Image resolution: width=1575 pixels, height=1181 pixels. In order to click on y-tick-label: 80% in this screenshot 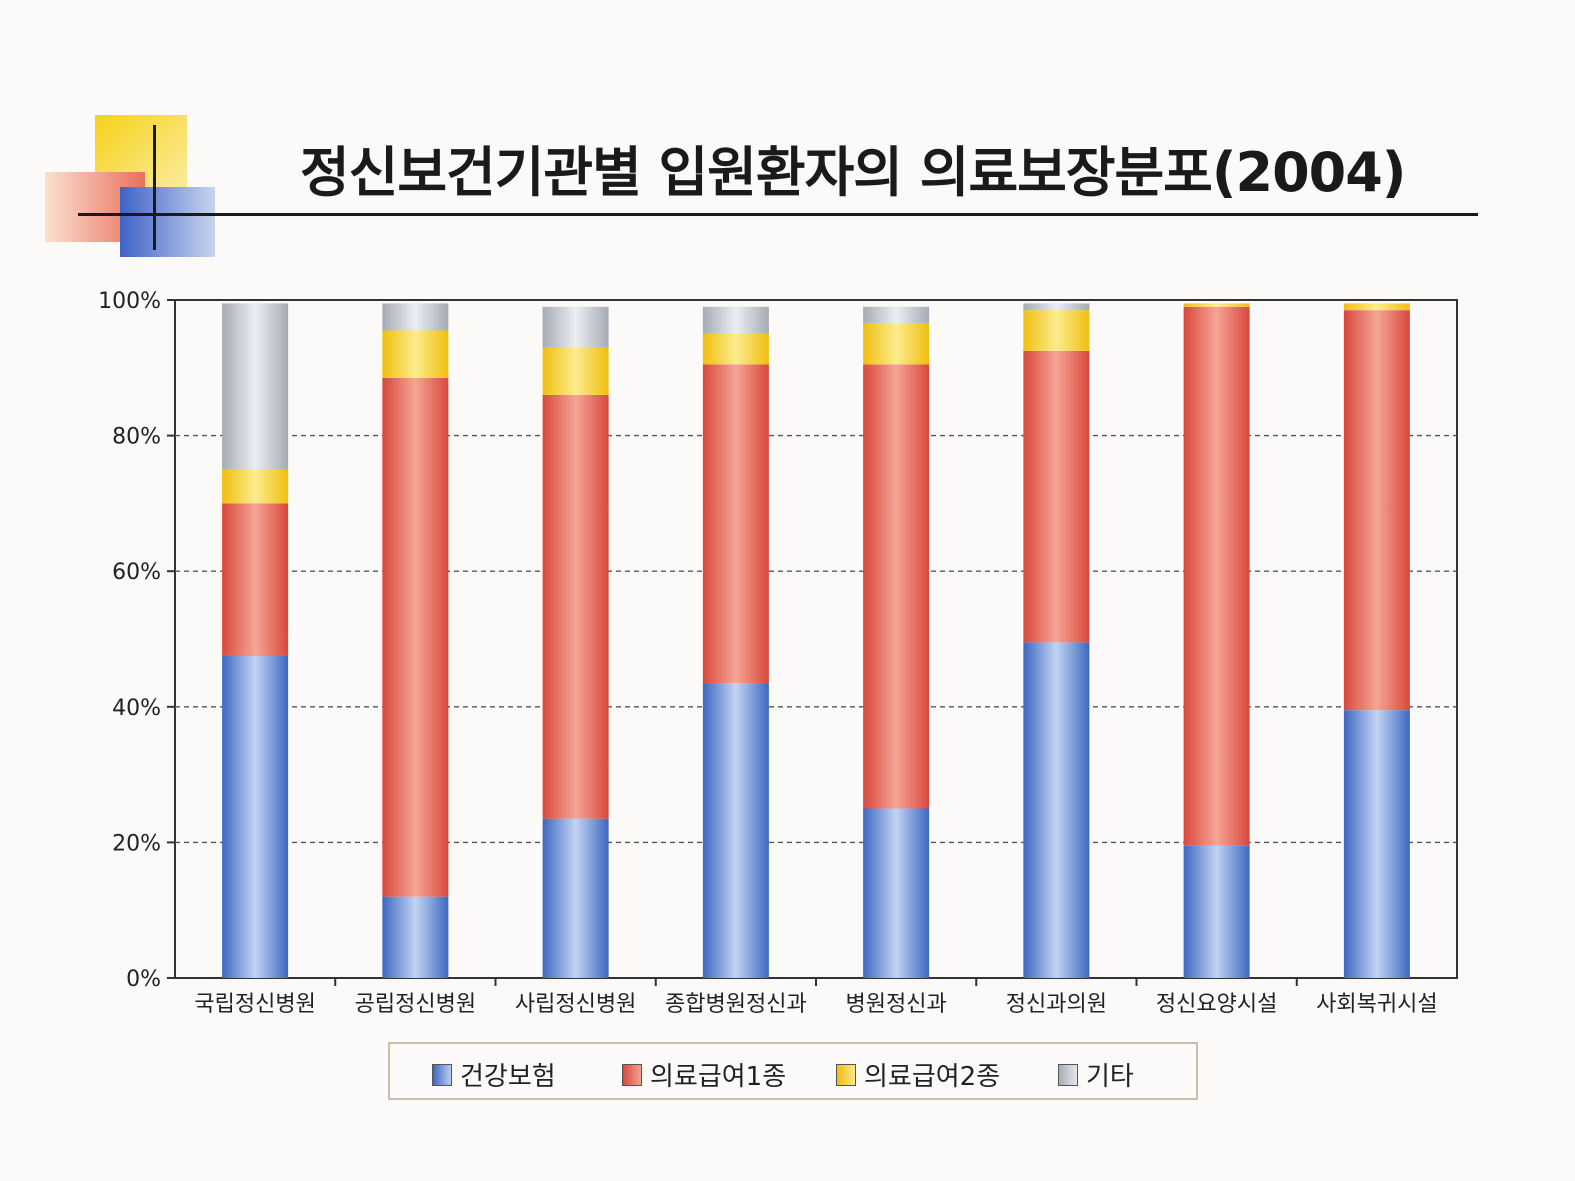, I will do `click(136, 437)`.